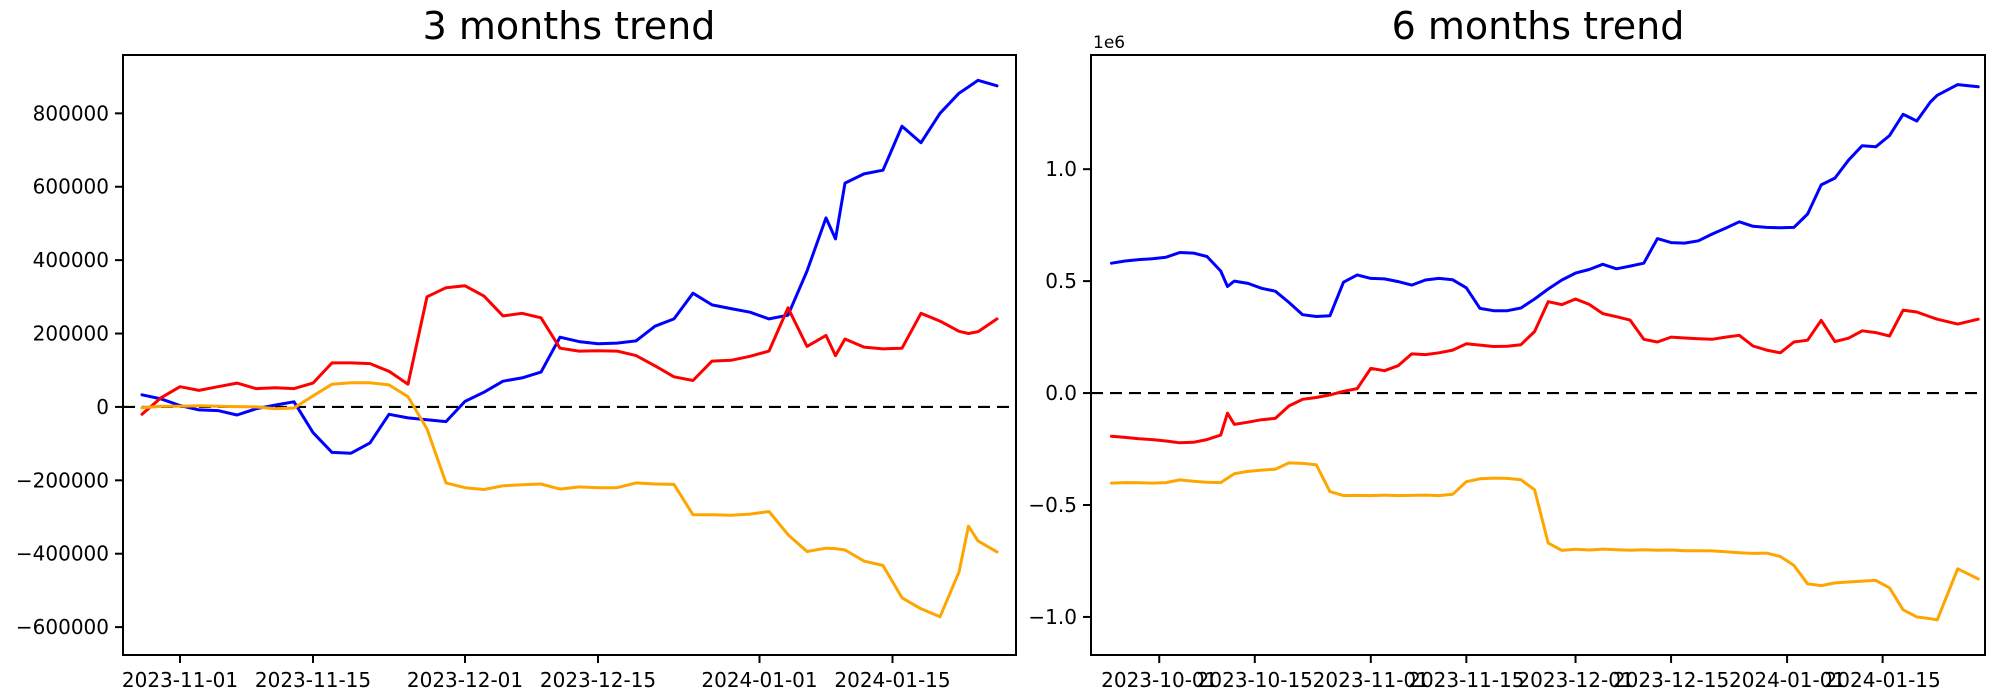 The height and width of the screenshot is (700, 2000). I want to click on right-chart-title: 6 months trend, so click(1538, 26).